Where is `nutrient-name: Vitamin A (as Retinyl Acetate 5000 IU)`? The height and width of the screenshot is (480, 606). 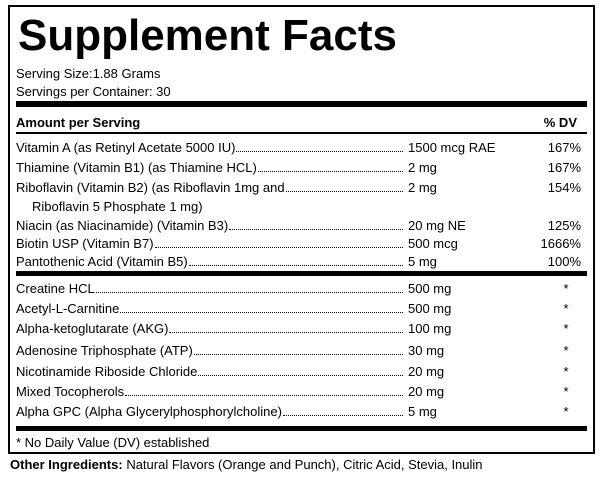 nutrient-name: Vitamin A (as Retinyl Acetate 5000 IU) is located at coordinates (126, 147).